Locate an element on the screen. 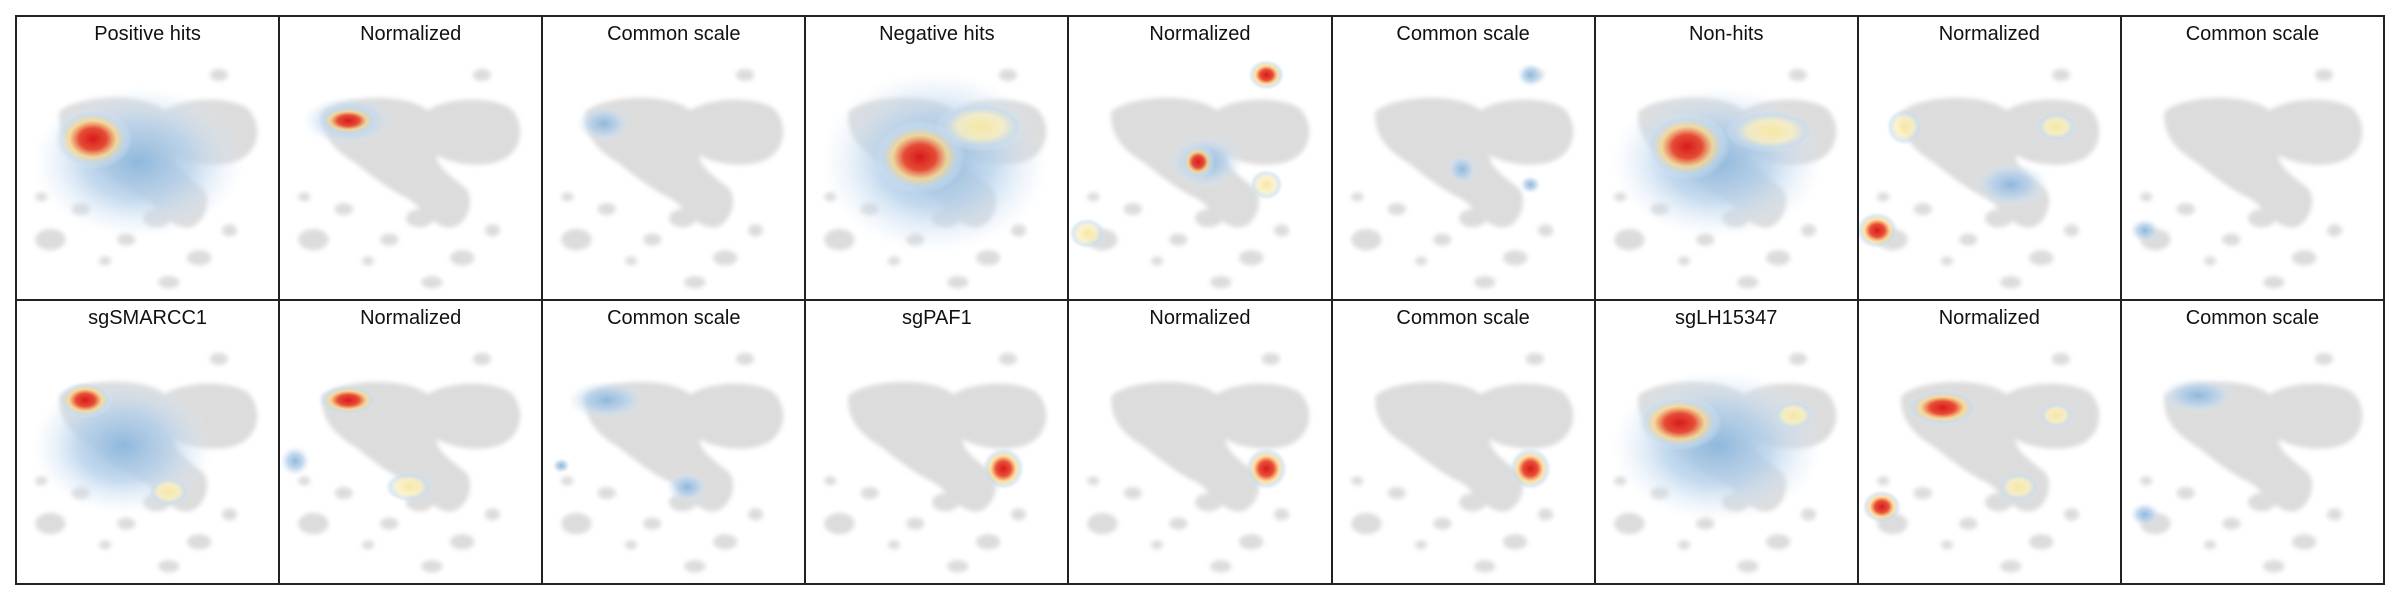 The image size is (2400, 600). panel: sgSMARCC1 is located at coordinates (148, 442).